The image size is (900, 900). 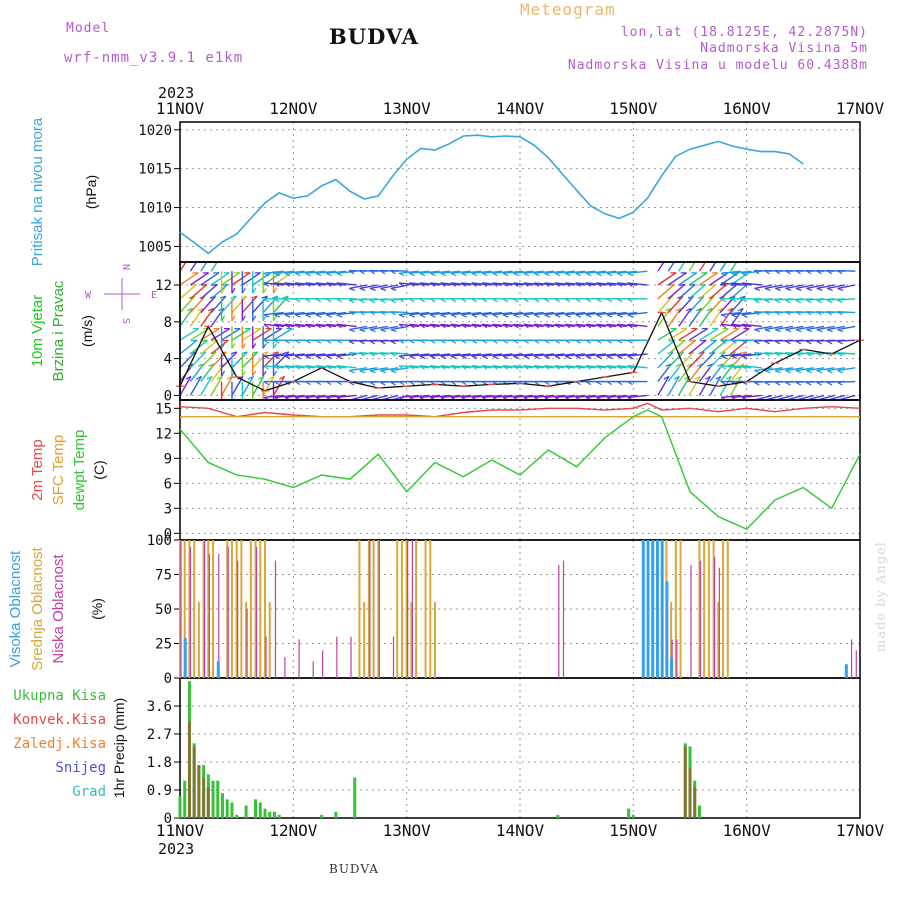 What do you see at coordinates (633, 830) in the screenshot?
I see `time-label-bottom: 15NOV` at bounding box center [633, 830].